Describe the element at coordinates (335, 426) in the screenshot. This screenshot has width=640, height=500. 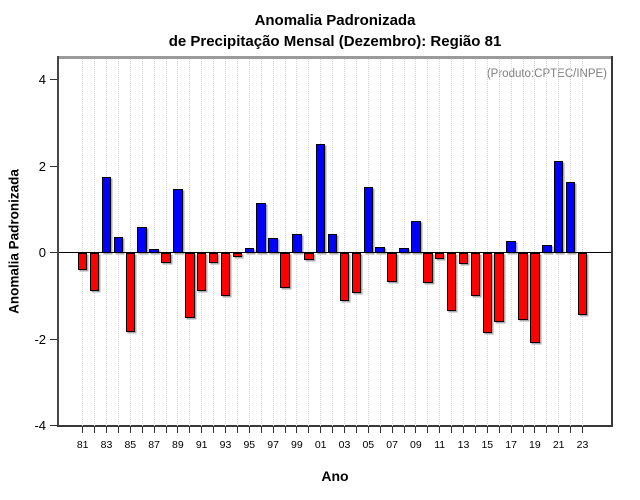
I see `plot-frame-bottom` at that location.